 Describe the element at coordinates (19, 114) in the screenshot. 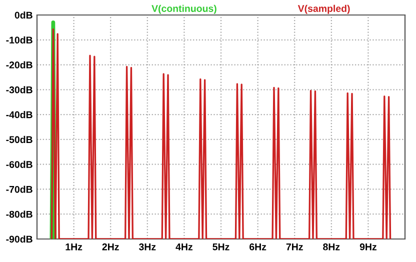

I see `y-tick-label: -40dB` at that location.